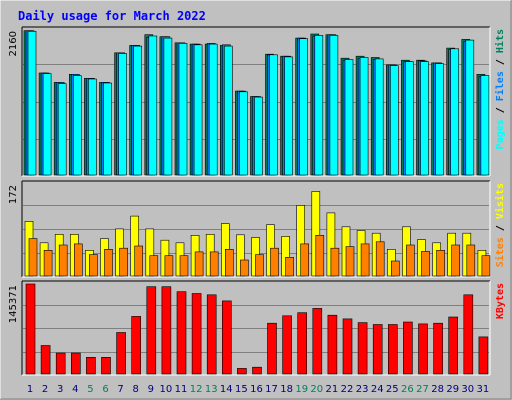  What do you see at coordinates (500, 134) in the screenshot?
I see `legend-pages: Pages` at bounding box center [500, 134].